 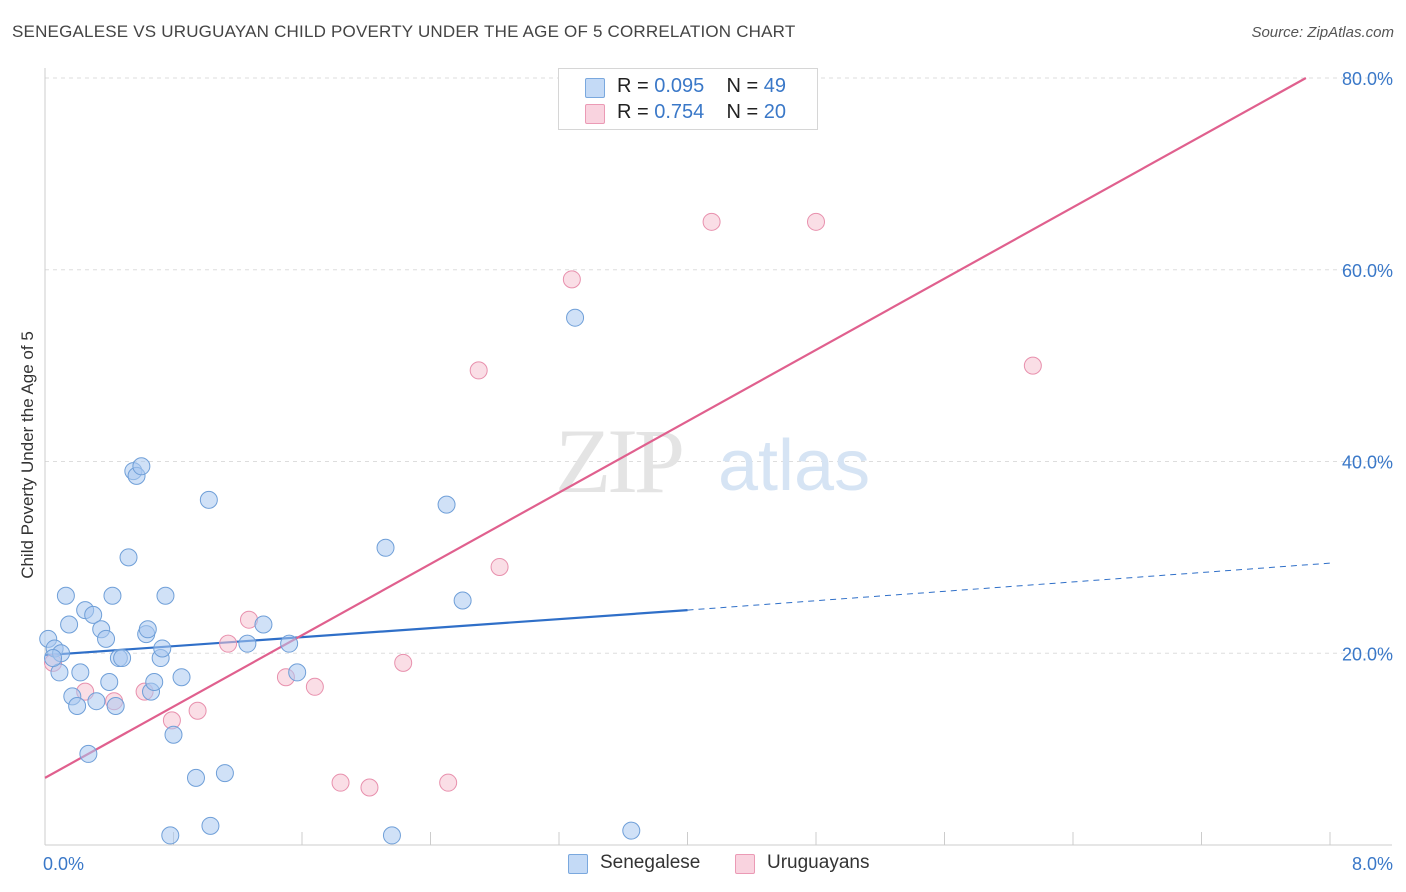 I want to click on series-swatch-uruguayans, so click(x=745, y=864).